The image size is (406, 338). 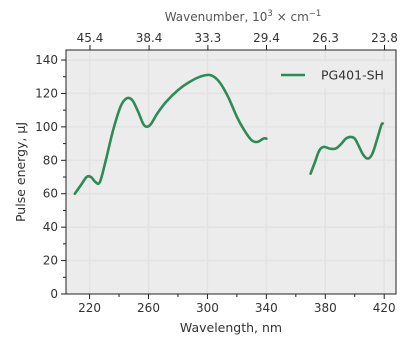 I want to click on x-tick-label: 380, so click(x=325, y=308).